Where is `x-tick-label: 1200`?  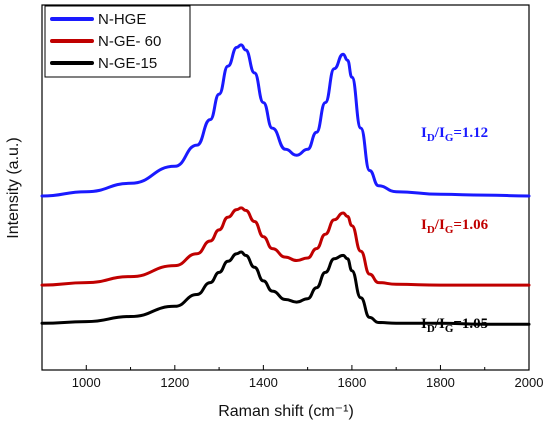
x-tick-label: 1200 is located at coordinates (174, 382).